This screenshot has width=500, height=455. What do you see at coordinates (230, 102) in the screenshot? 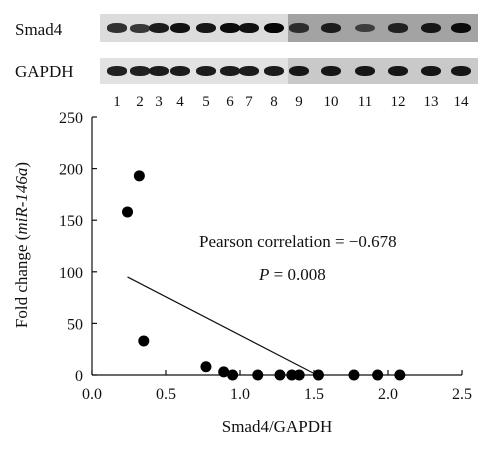
I see `lane-number: 6` at bounding box center [230, 102].